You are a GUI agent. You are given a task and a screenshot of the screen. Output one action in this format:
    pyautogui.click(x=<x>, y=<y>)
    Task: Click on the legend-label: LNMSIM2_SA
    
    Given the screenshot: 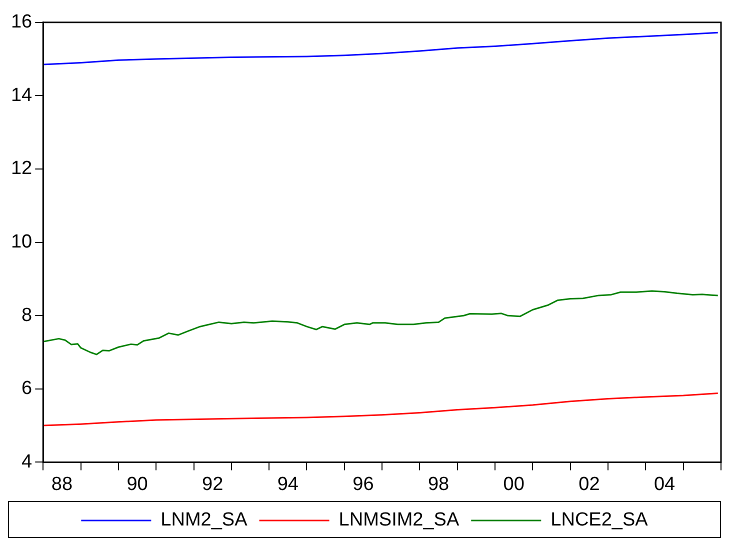 What is the action you would take?
    pyautogui.click(x=399, y=520)
    